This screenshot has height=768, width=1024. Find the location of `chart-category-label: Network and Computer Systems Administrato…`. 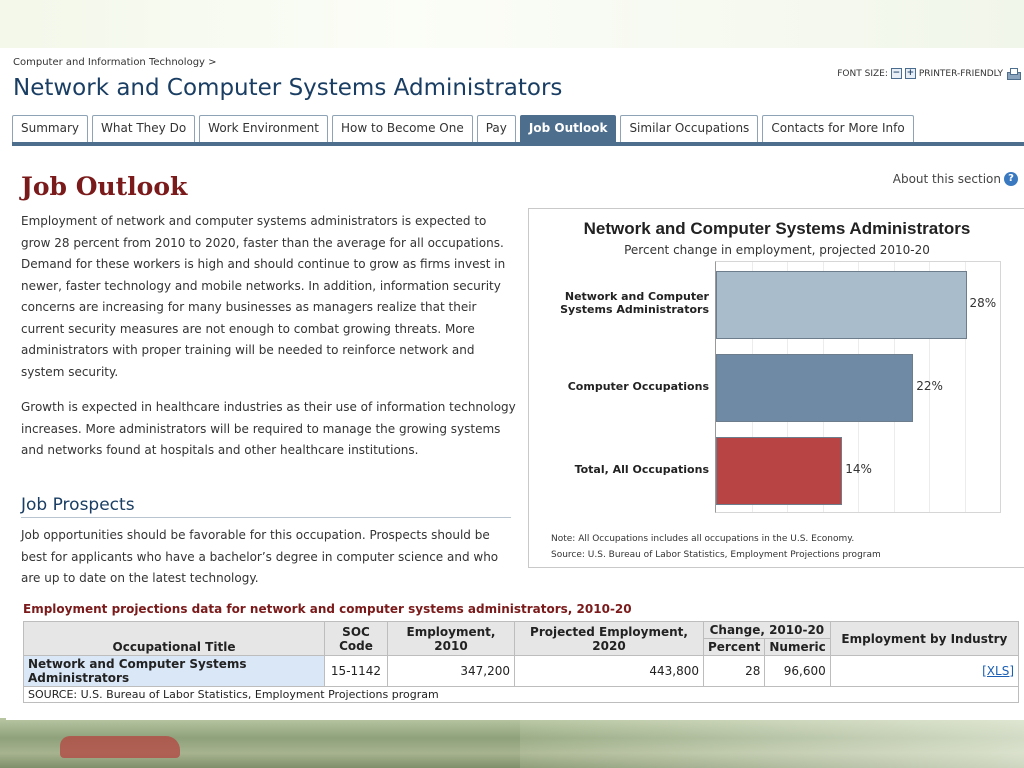

chart-category-label: Network and Computer Systems Administrato… is located at coordinates (629, 303).